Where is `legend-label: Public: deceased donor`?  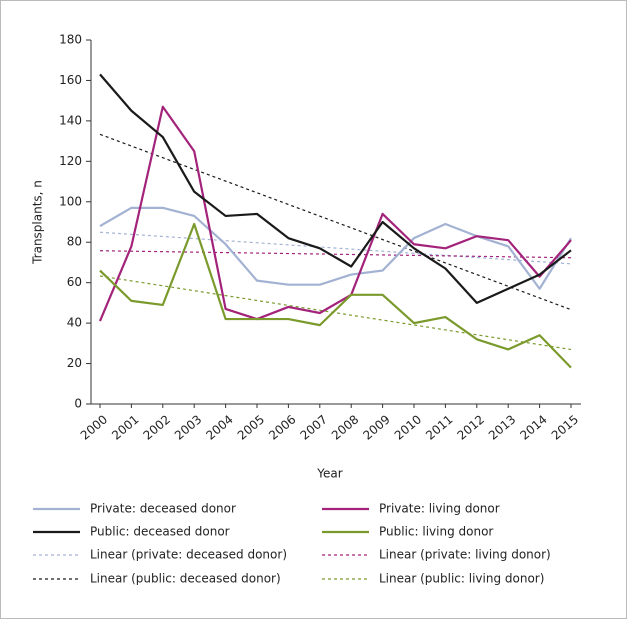 legend-label: Public: deceased donor is located at coordinates (160, 532).